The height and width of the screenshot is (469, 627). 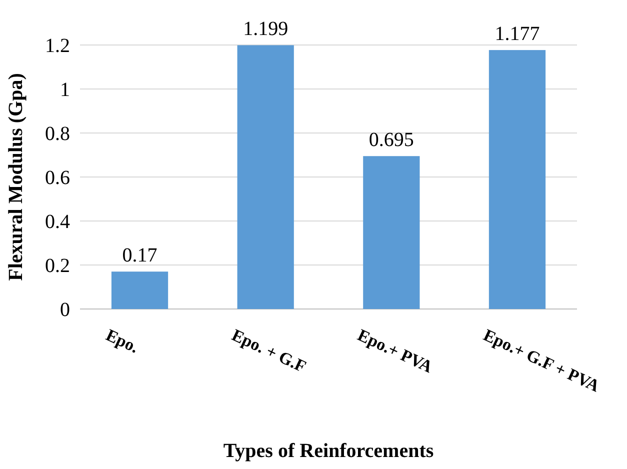 What do you see at coordinates (16, 177) in the screenshot?
I see `y-axis-title: Flexural Modulus (Gpa)` at bounding box center [16, 177].